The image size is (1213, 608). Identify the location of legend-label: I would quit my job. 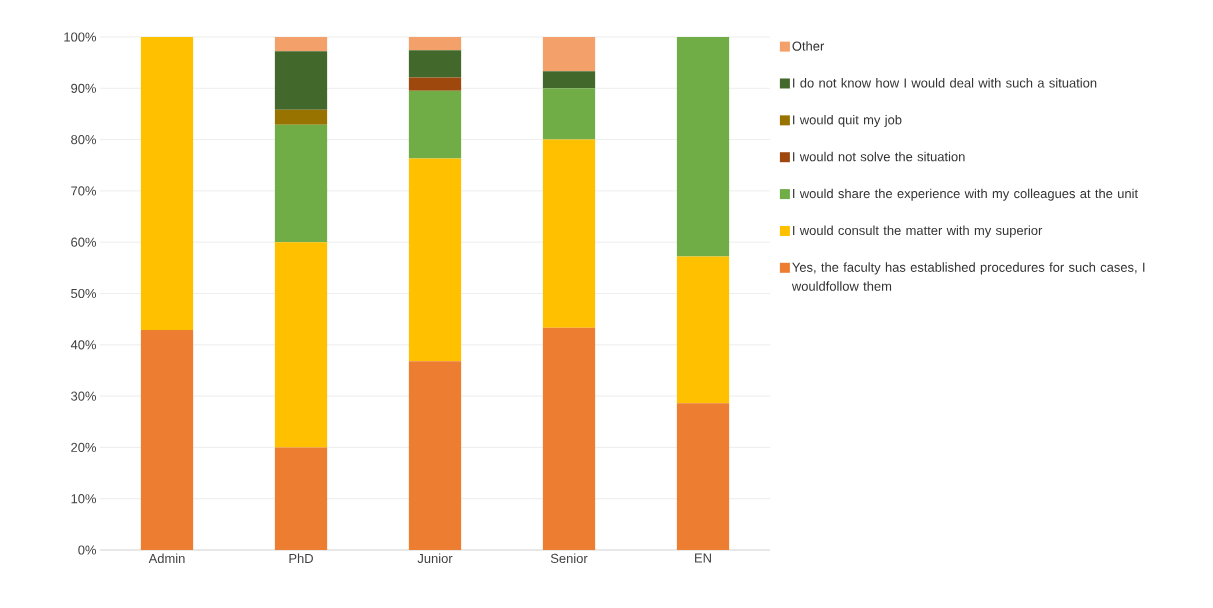
(847, 120).